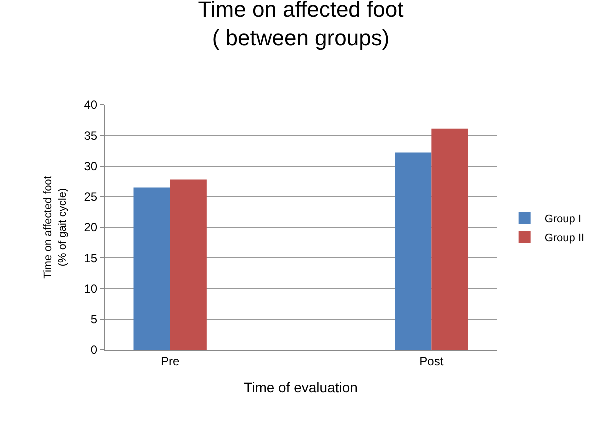  Describe the element at coordinates (563, 219) in the screenshot. I see `legend-label: Group I` at that location.